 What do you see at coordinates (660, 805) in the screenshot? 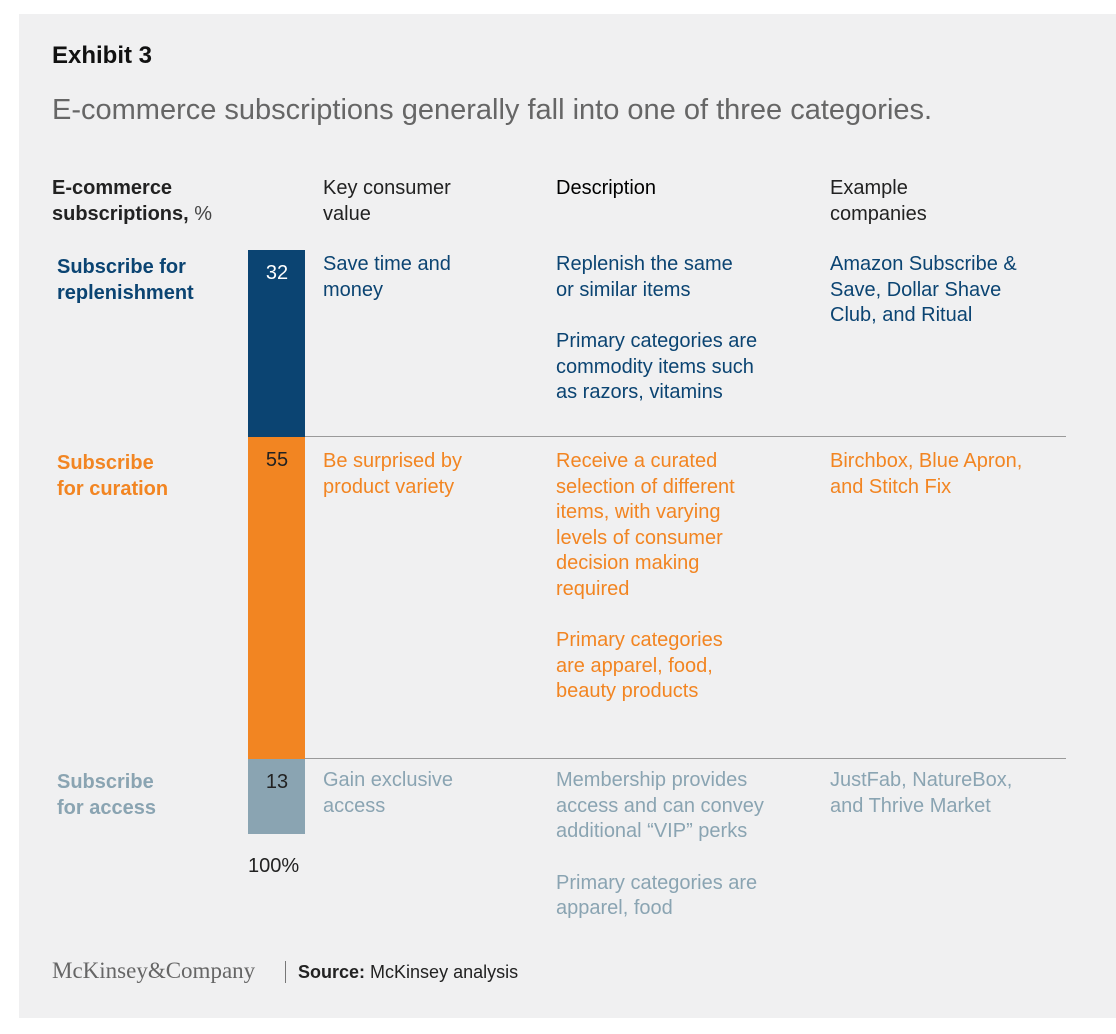
I see `text-line: access and can convey` at bounding box center [660, 805].